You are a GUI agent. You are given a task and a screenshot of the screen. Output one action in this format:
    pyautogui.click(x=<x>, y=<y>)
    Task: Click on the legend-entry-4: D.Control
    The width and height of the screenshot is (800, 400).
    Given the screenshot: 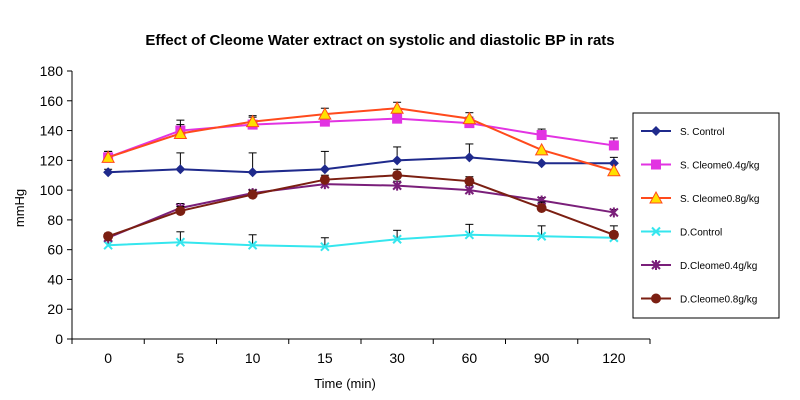 What is the action you would take?
    pyautogui.click(x=681, y=232)
    